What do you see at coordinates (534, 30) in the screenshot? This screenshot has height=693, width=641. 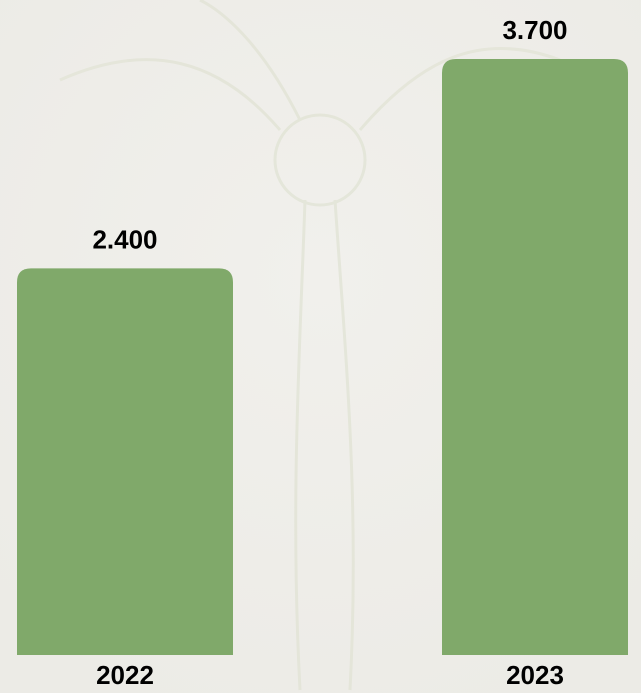 I see `value-label: 3.700` at bounding box center [534, 30].